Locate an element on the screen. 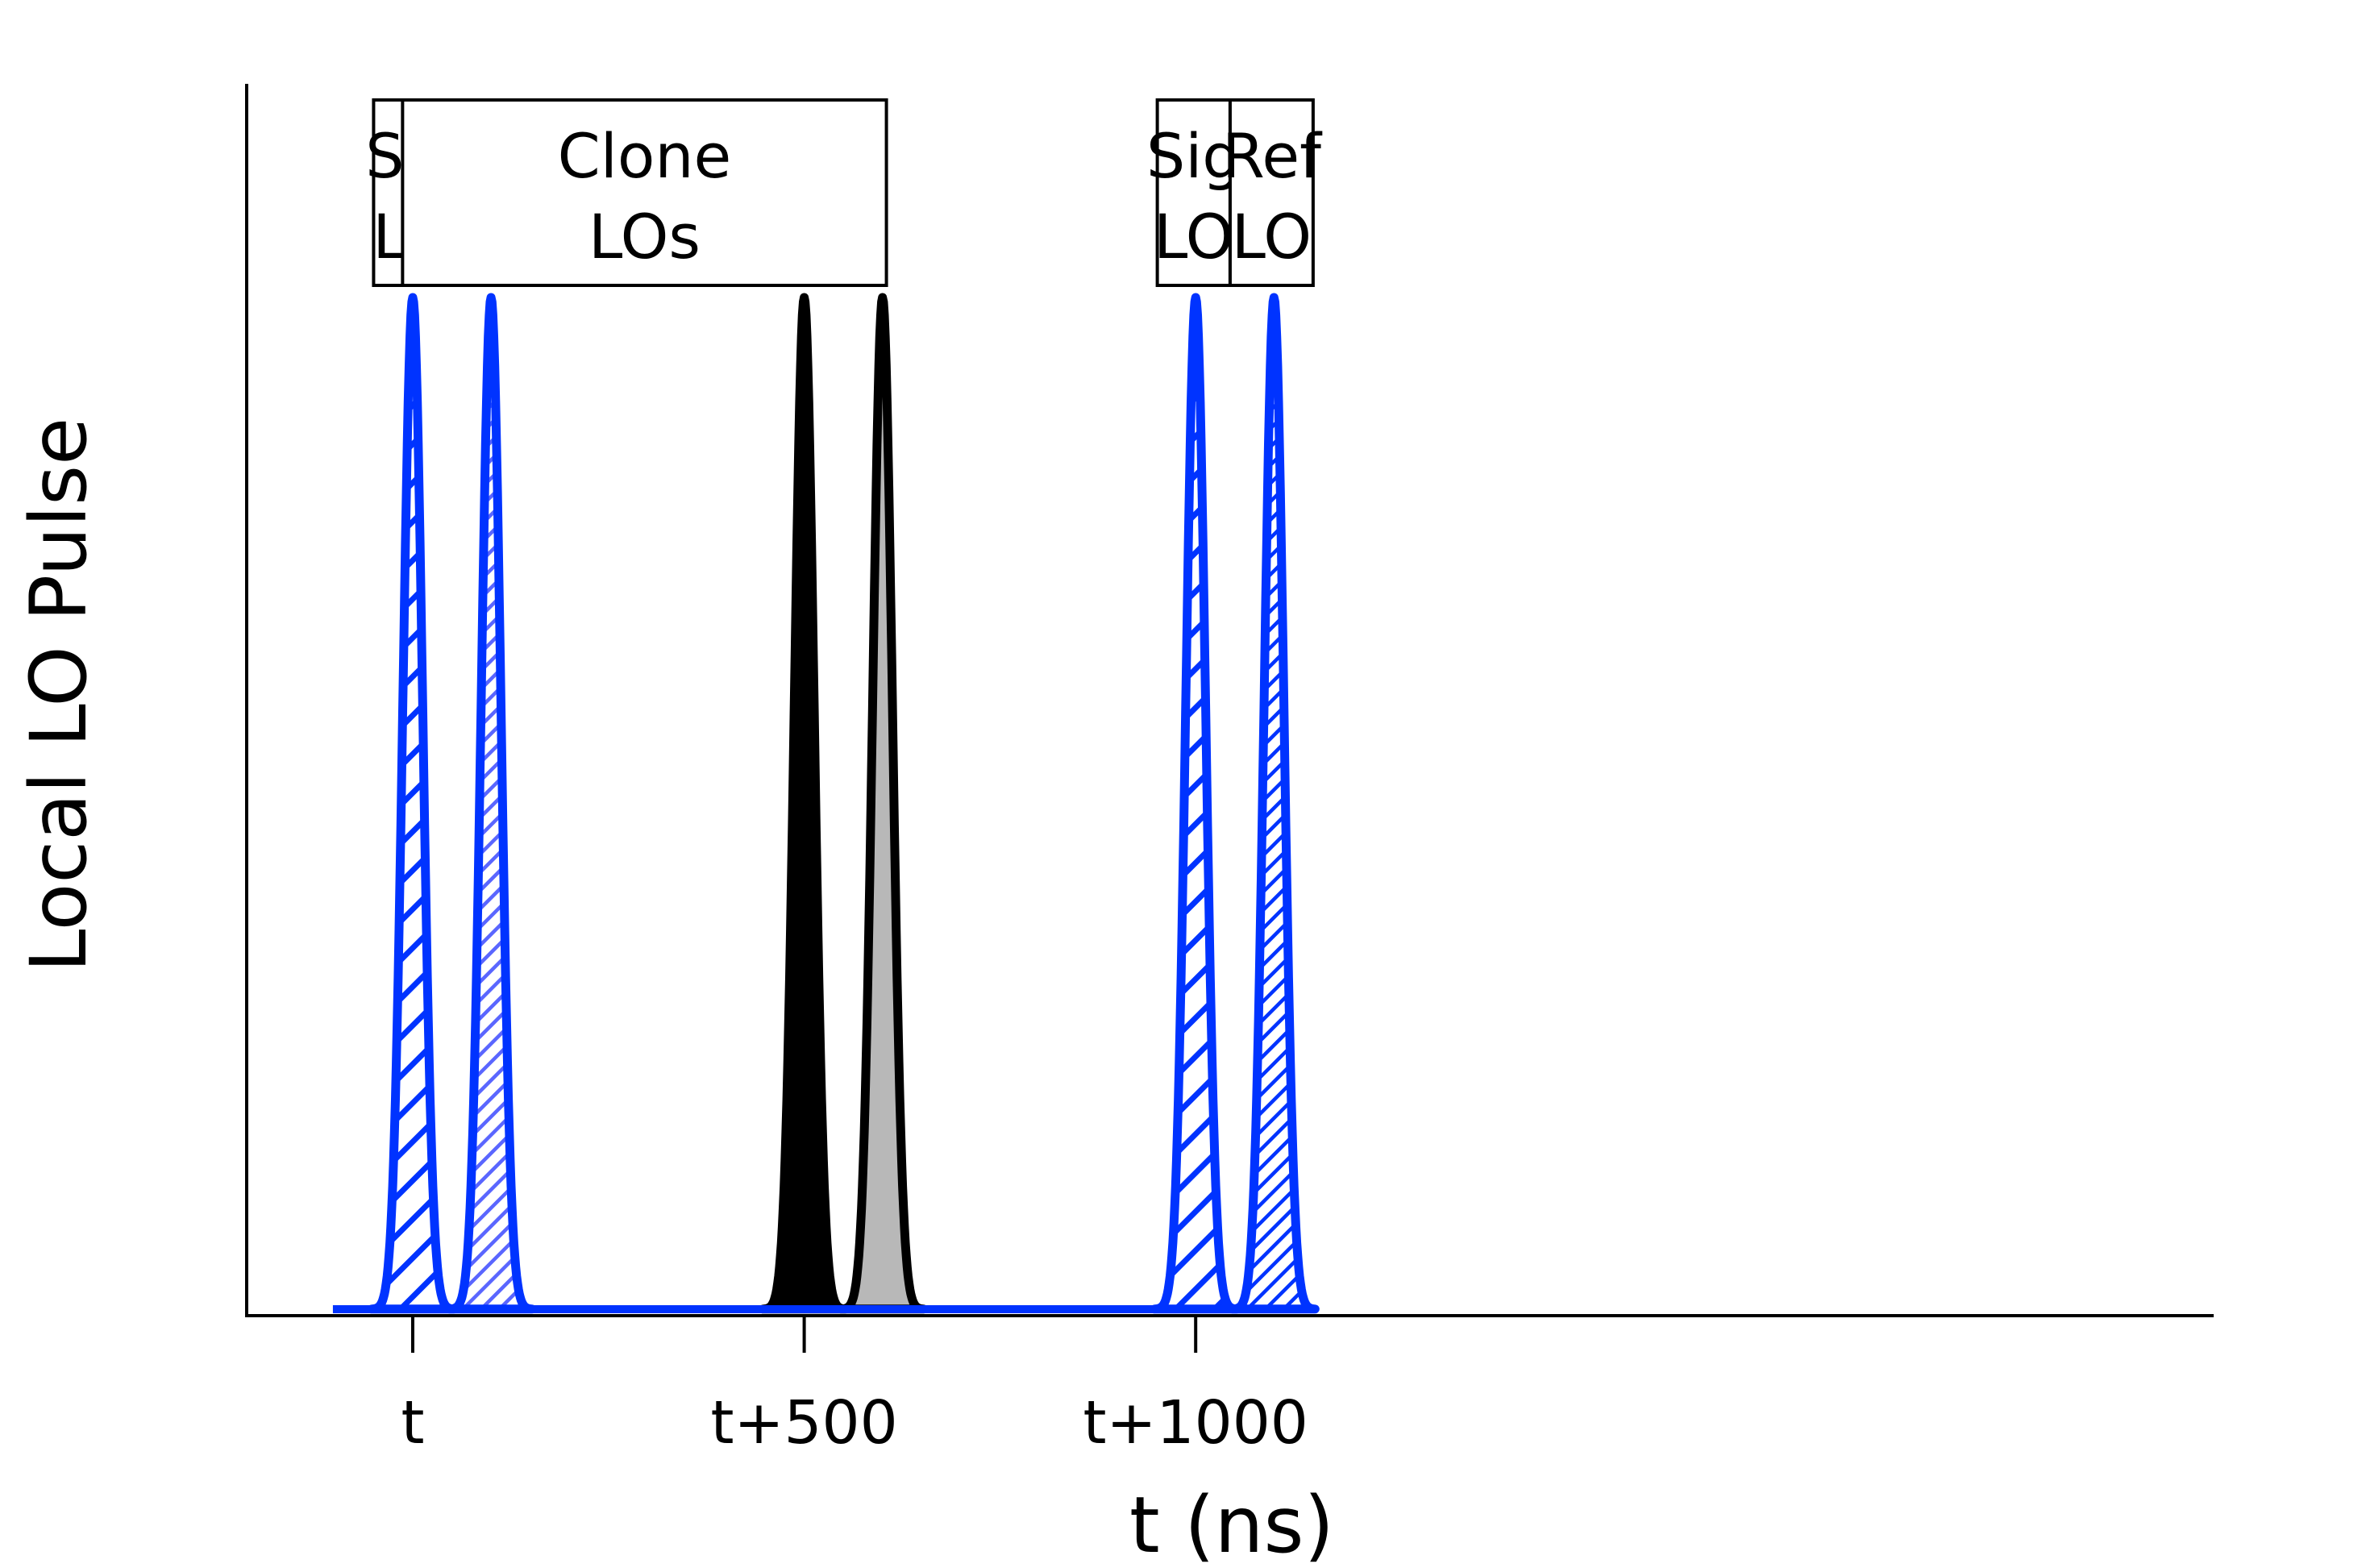 This screenshot has width=2362, height=1568. annotation-box-2: Clone LOs is located at coordinates (644, 192).